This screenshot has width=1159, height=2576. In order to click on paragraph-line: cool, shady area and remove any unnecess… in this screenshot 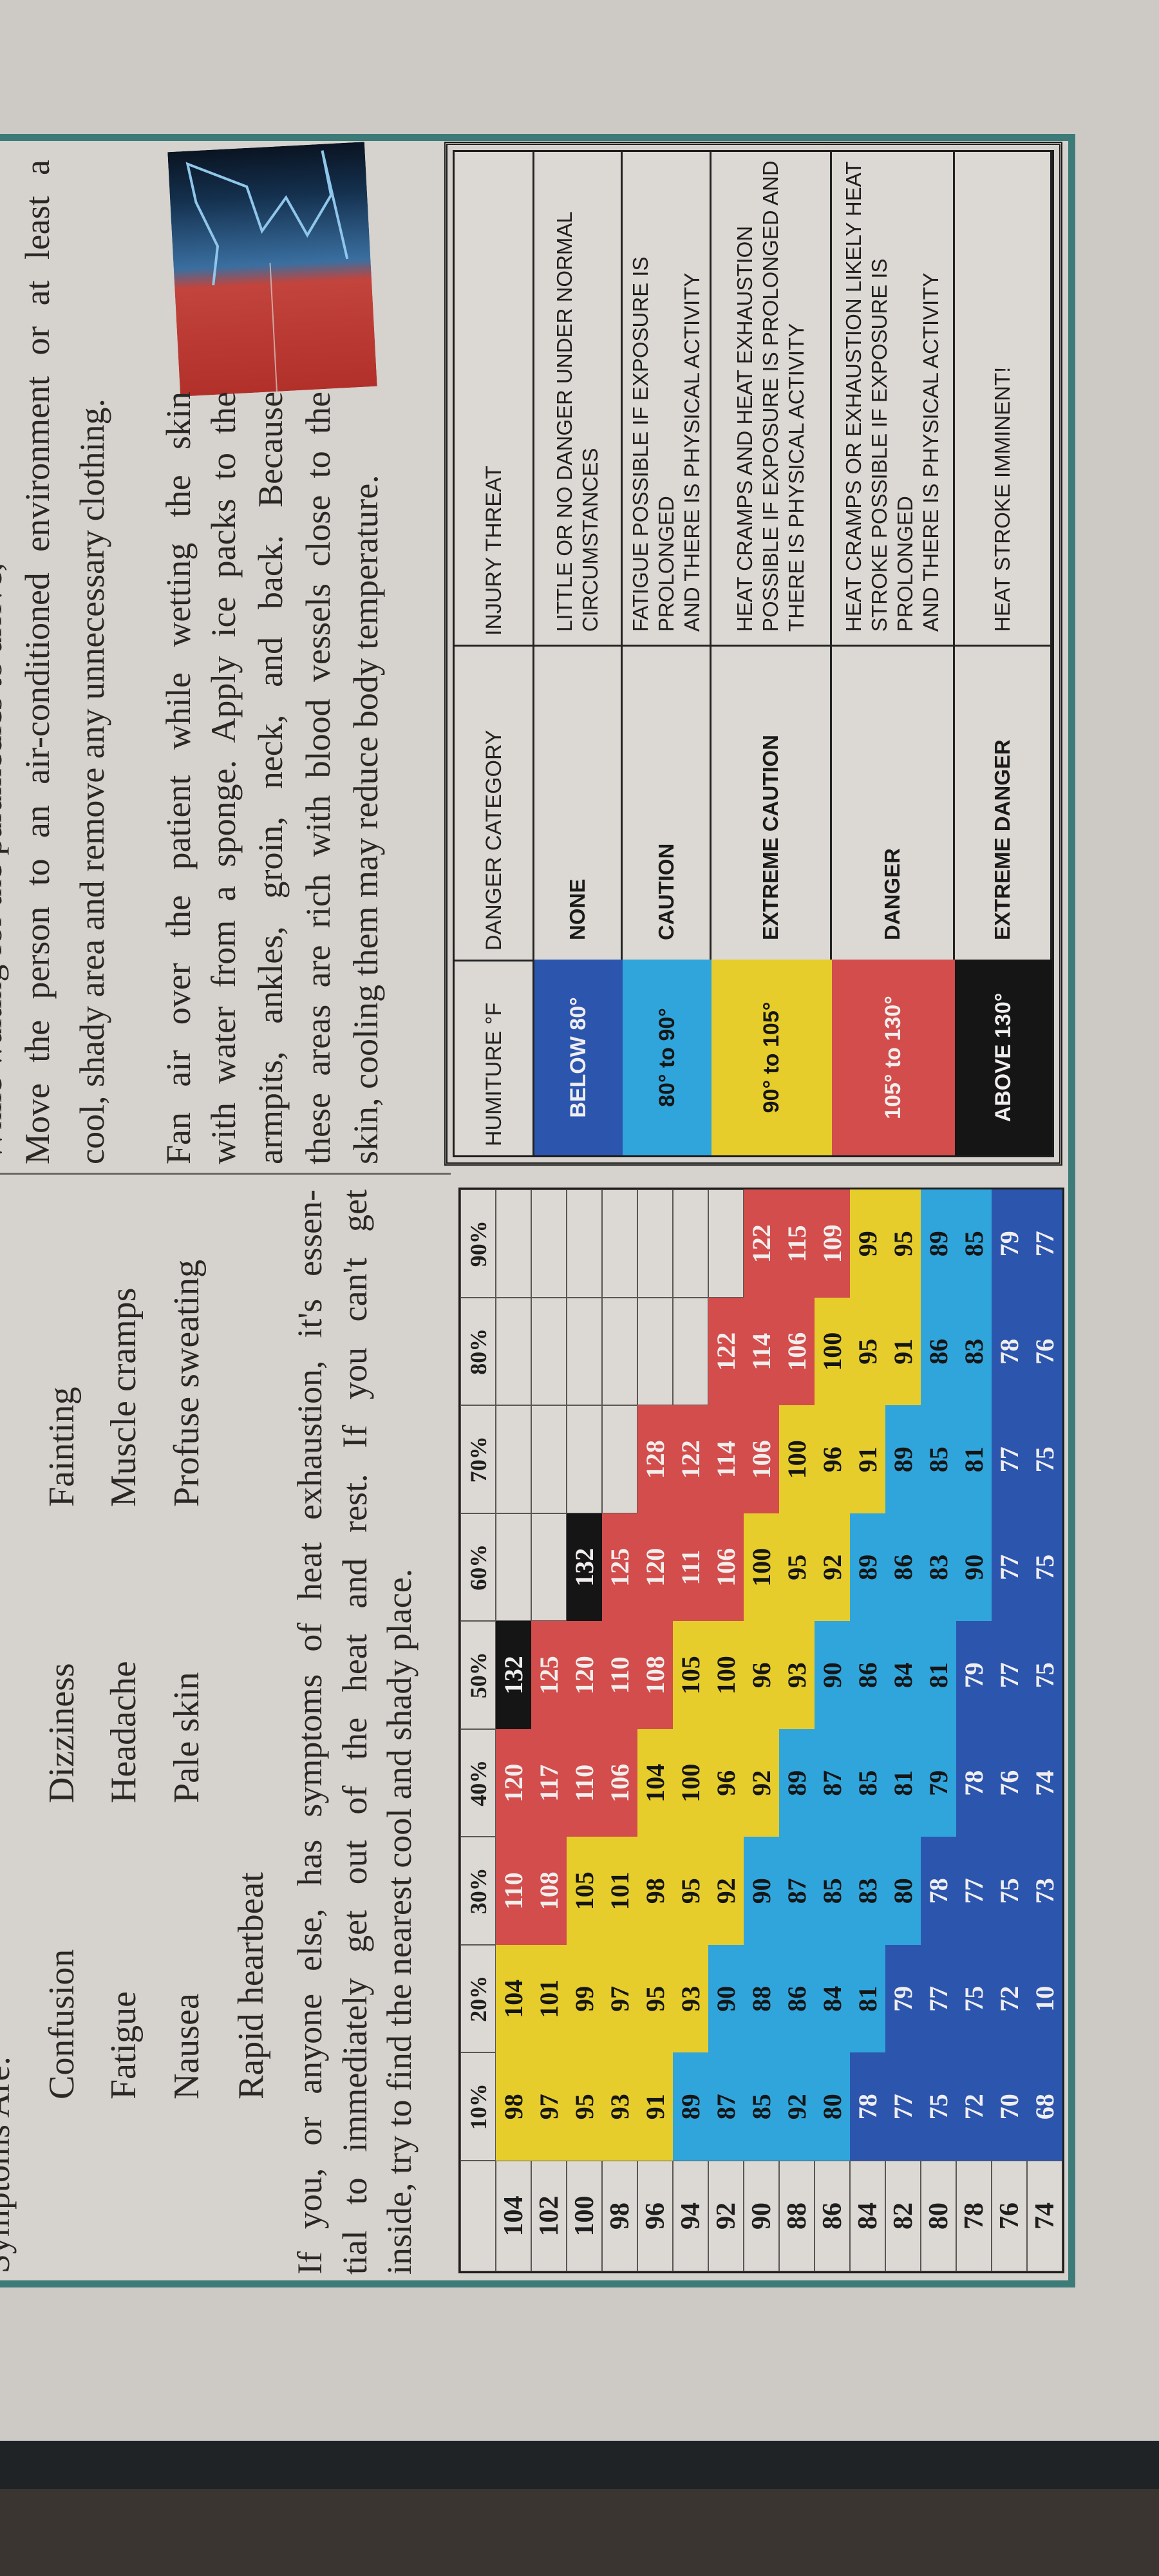, I will do `click(92, 781)`.